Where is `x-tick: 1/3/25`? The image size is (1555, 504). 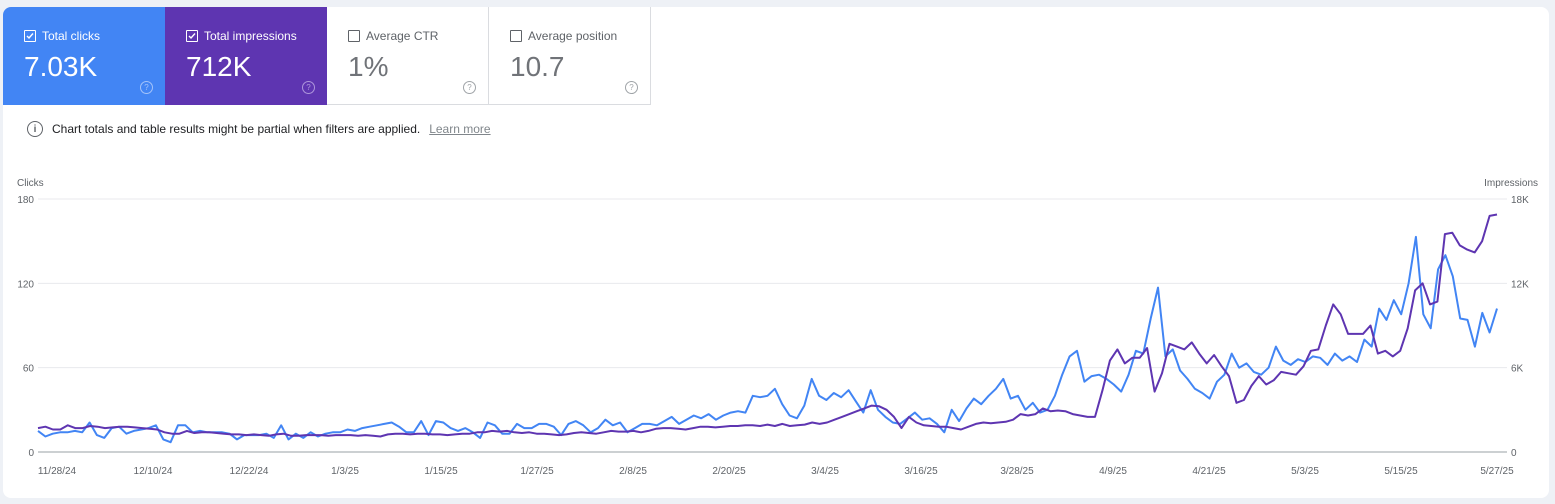
x-tick: 1/3/25 is located at coordinates (345, 471).